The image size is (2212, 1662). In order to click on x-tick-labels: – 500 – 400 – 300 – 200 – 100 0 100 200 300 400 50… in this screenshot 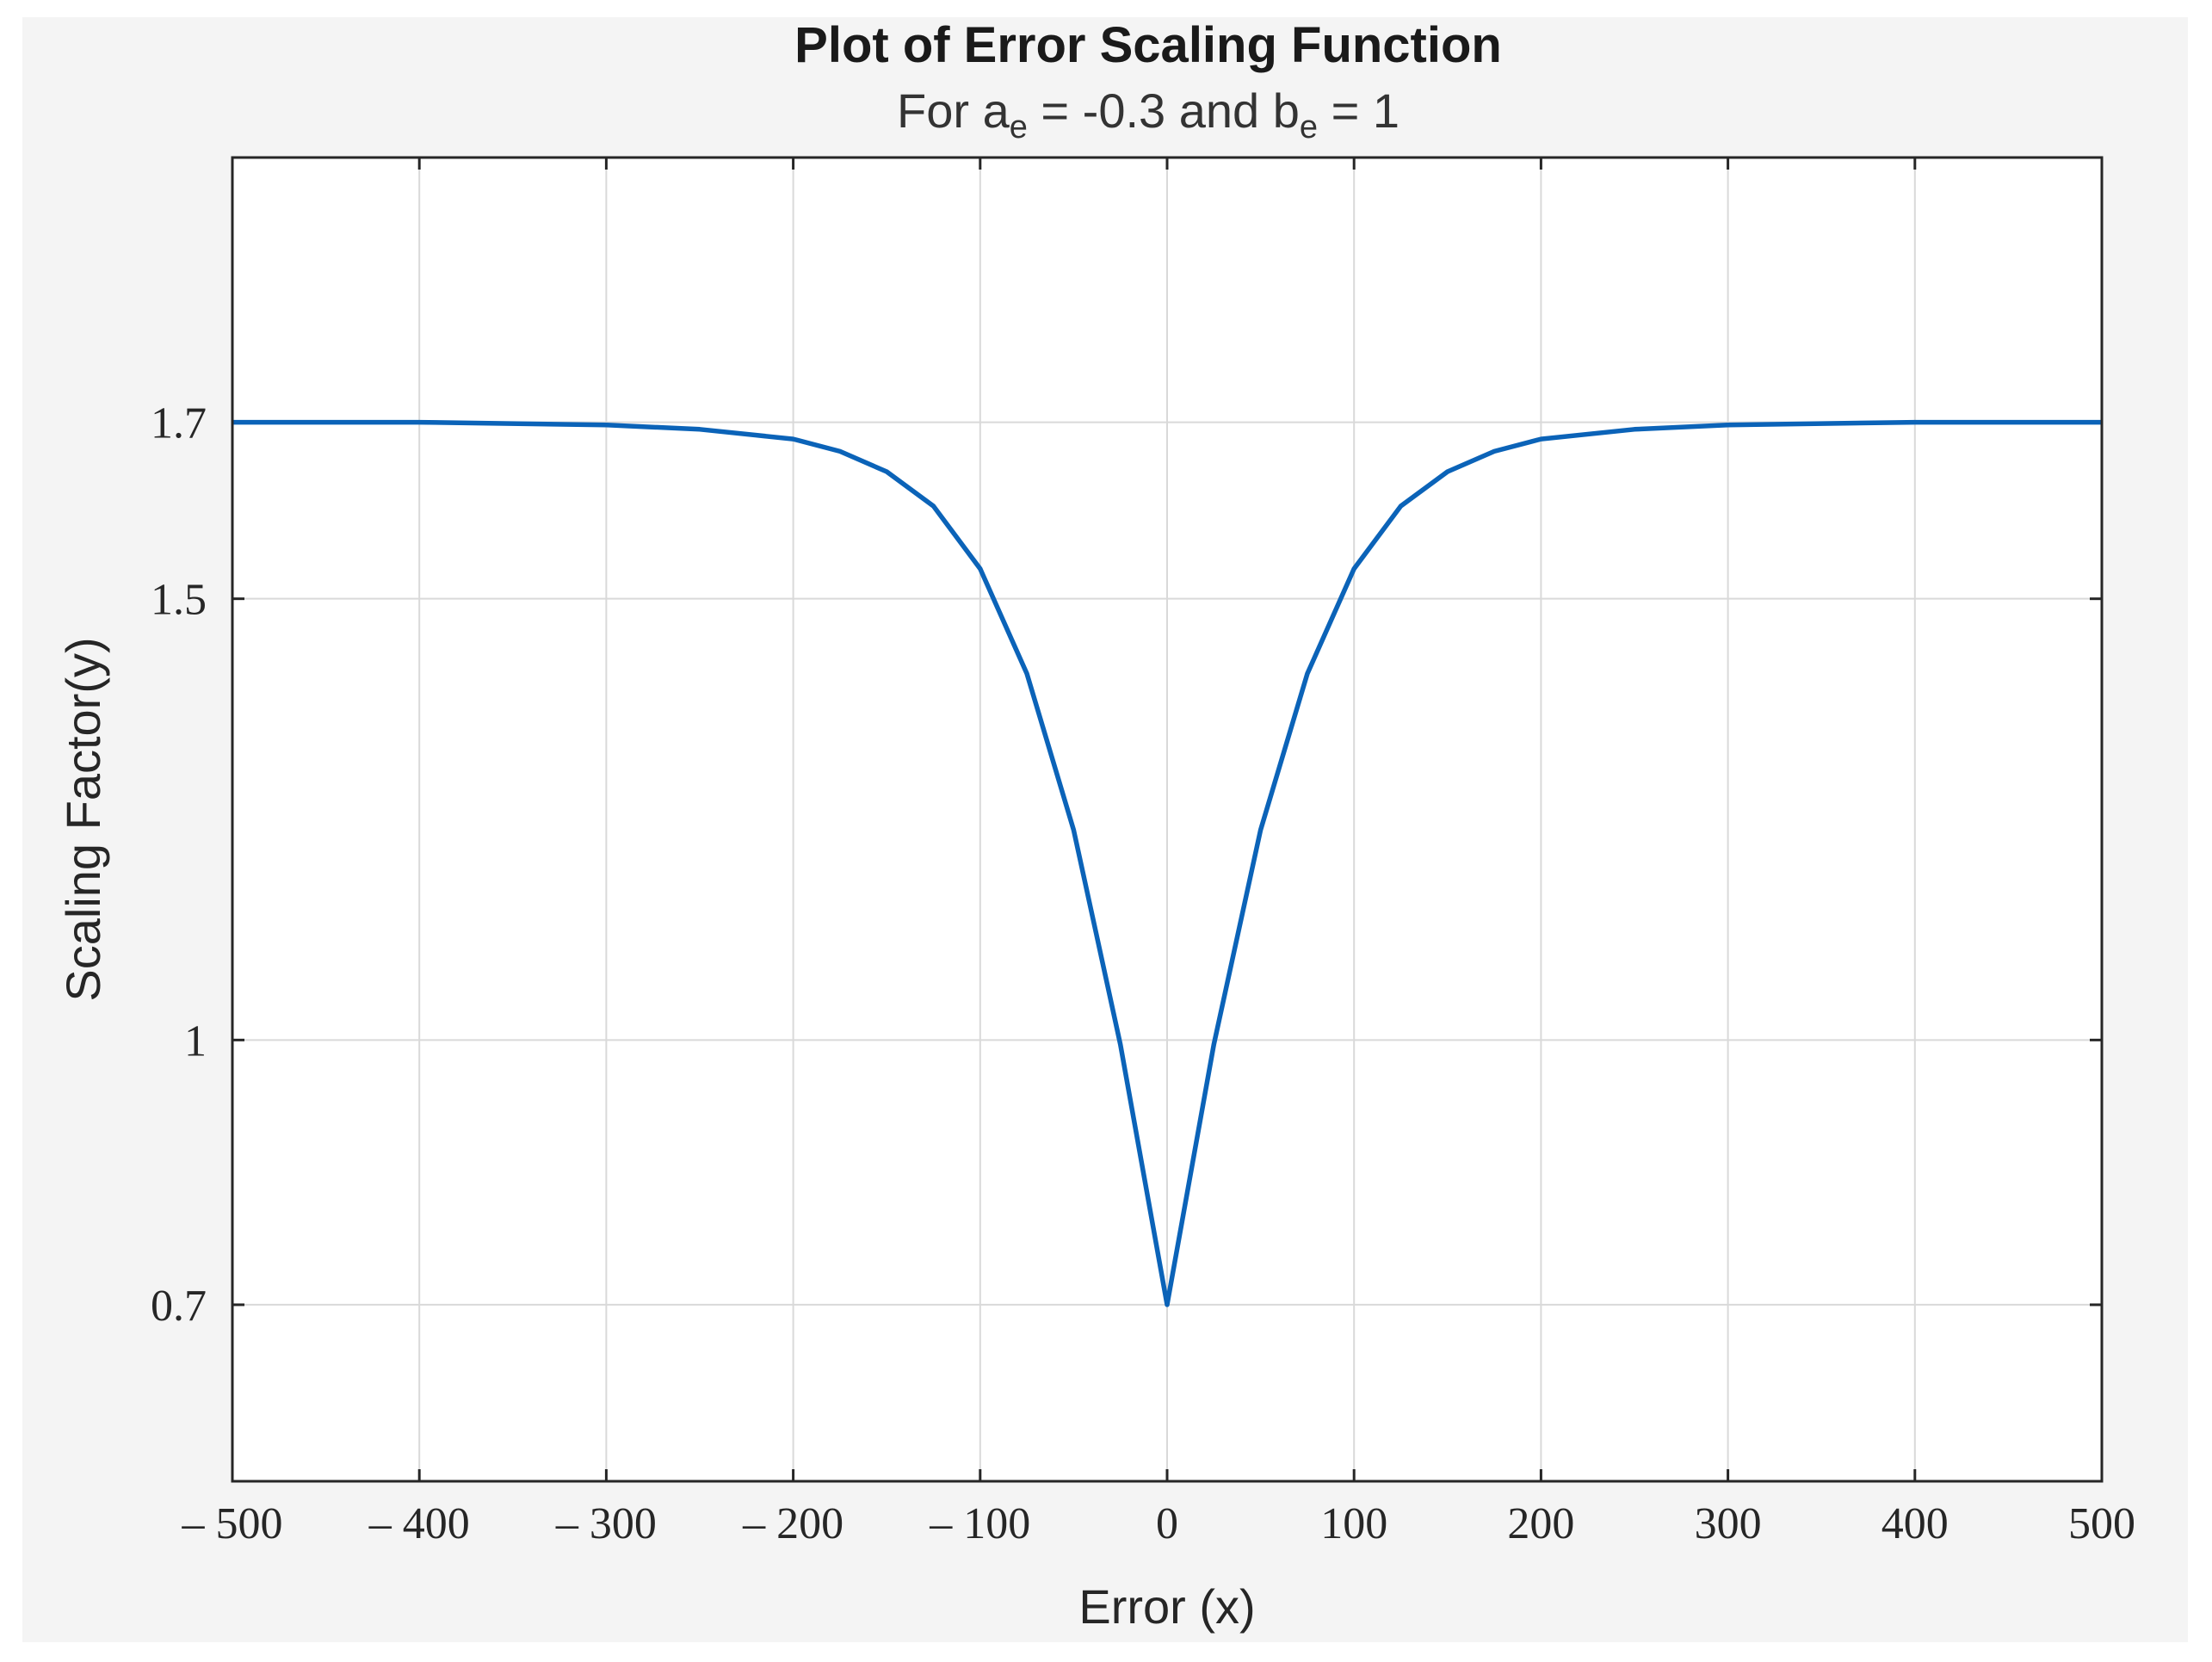, I will do `click(1159, 1523)`.